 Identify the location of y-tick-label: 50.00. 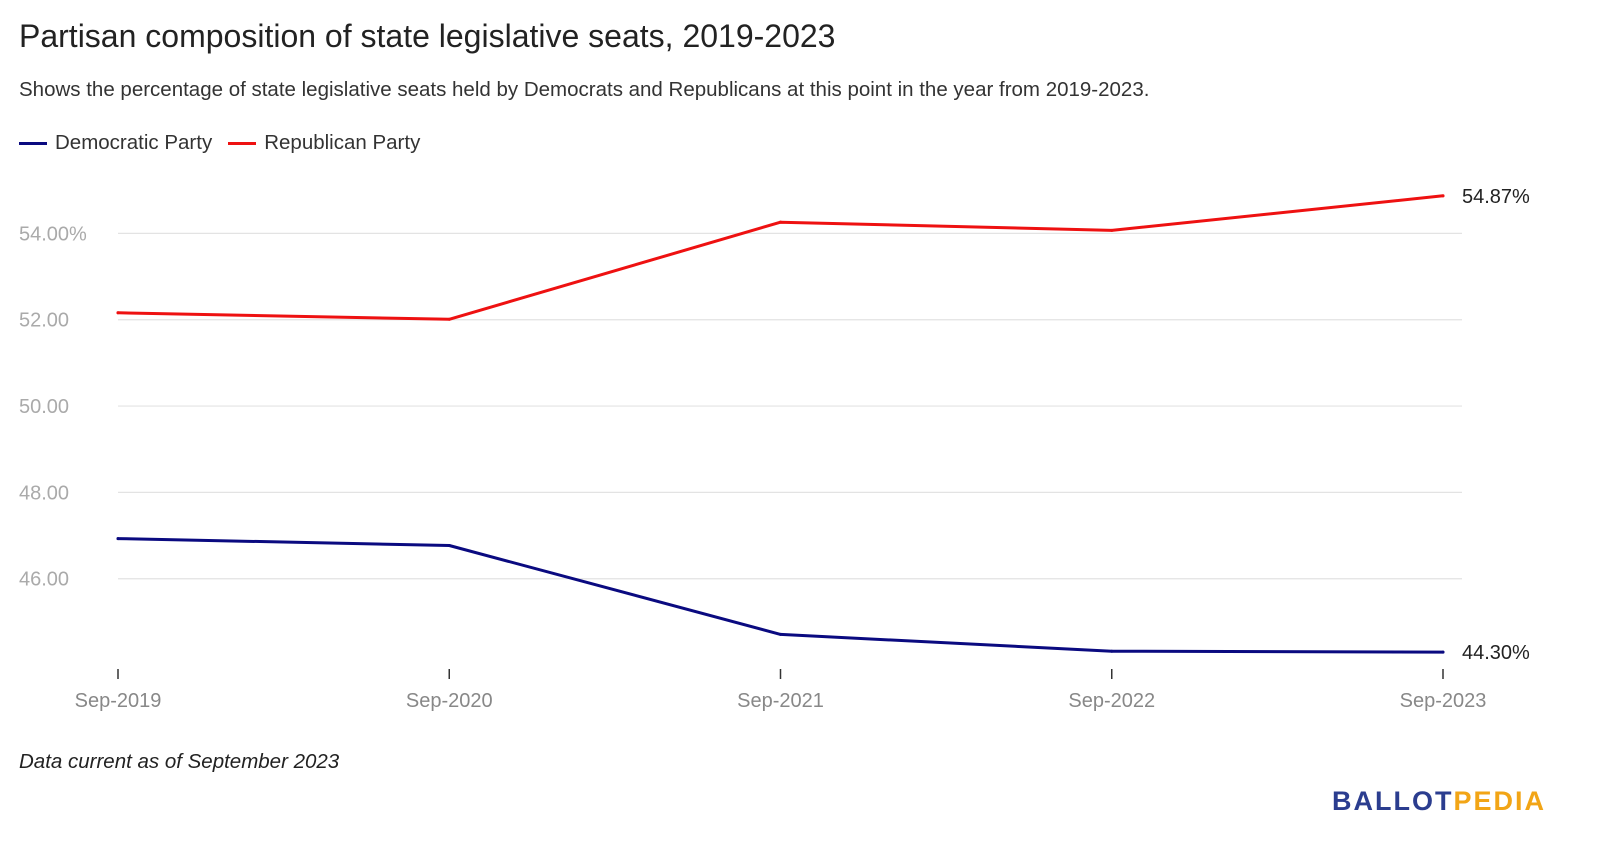
(44, 407).